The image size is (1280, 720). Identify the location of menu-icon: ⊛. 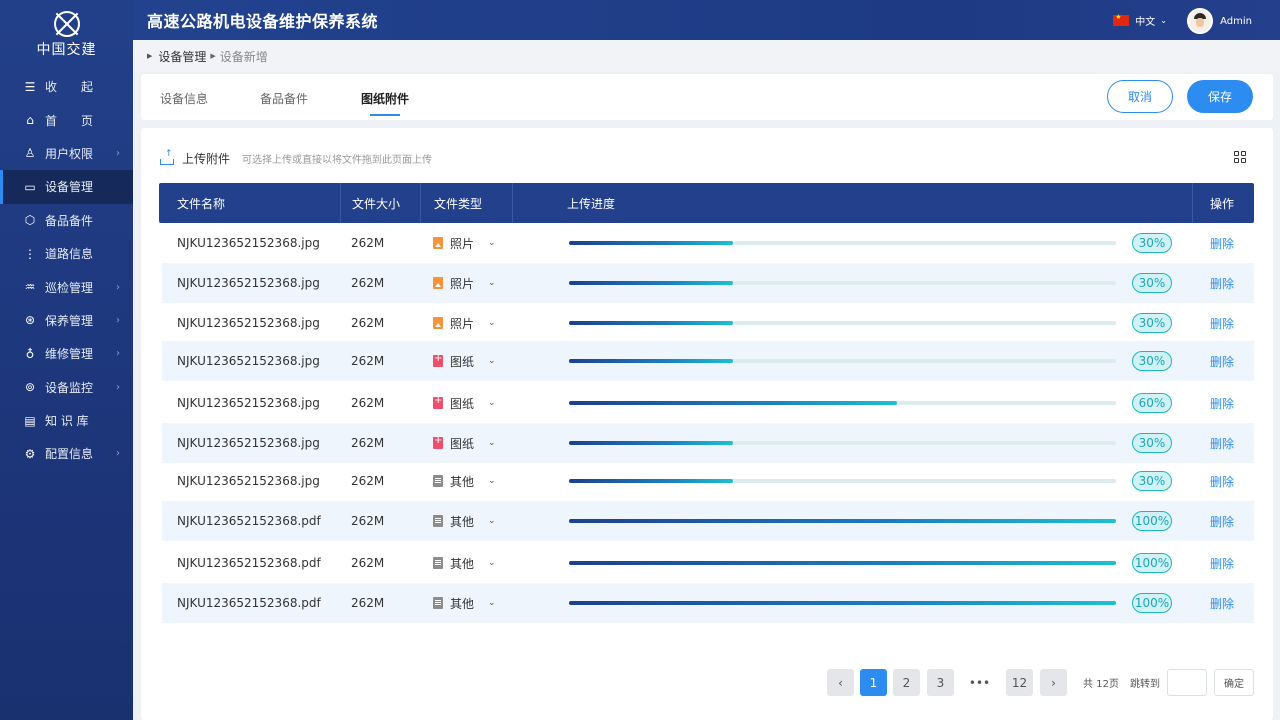
(30, 320).